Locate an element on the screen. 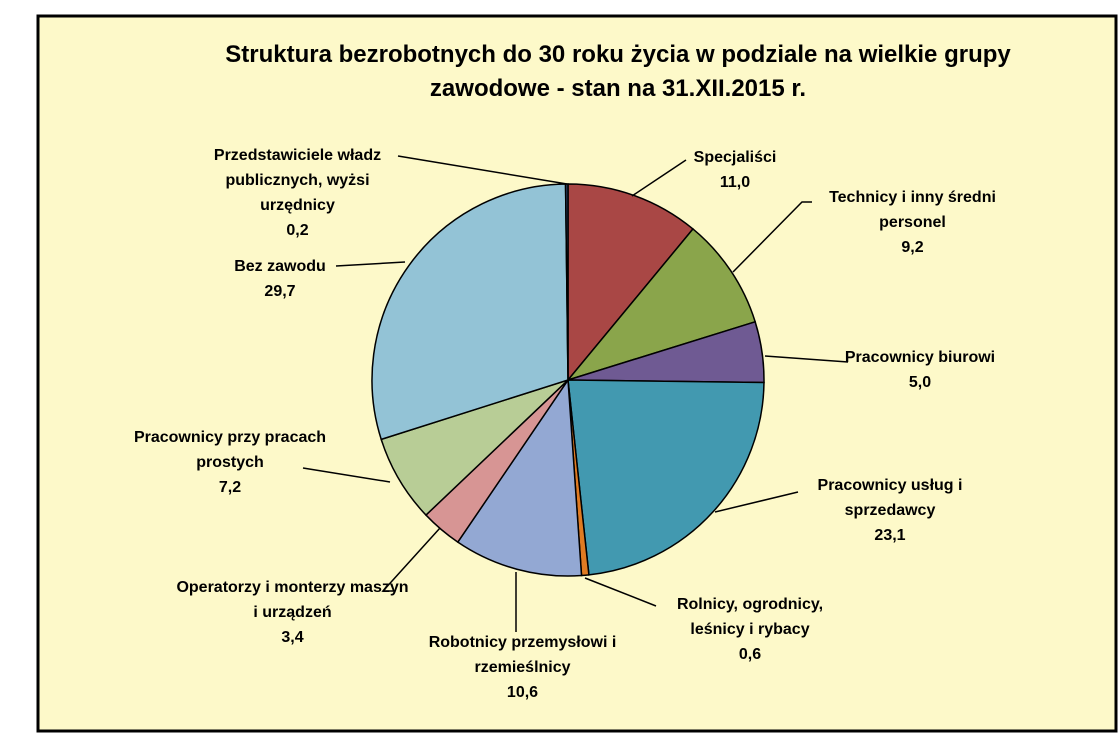 The image size is (1118, 733). value-label: 0,6 is located at coordinates (750, 654).